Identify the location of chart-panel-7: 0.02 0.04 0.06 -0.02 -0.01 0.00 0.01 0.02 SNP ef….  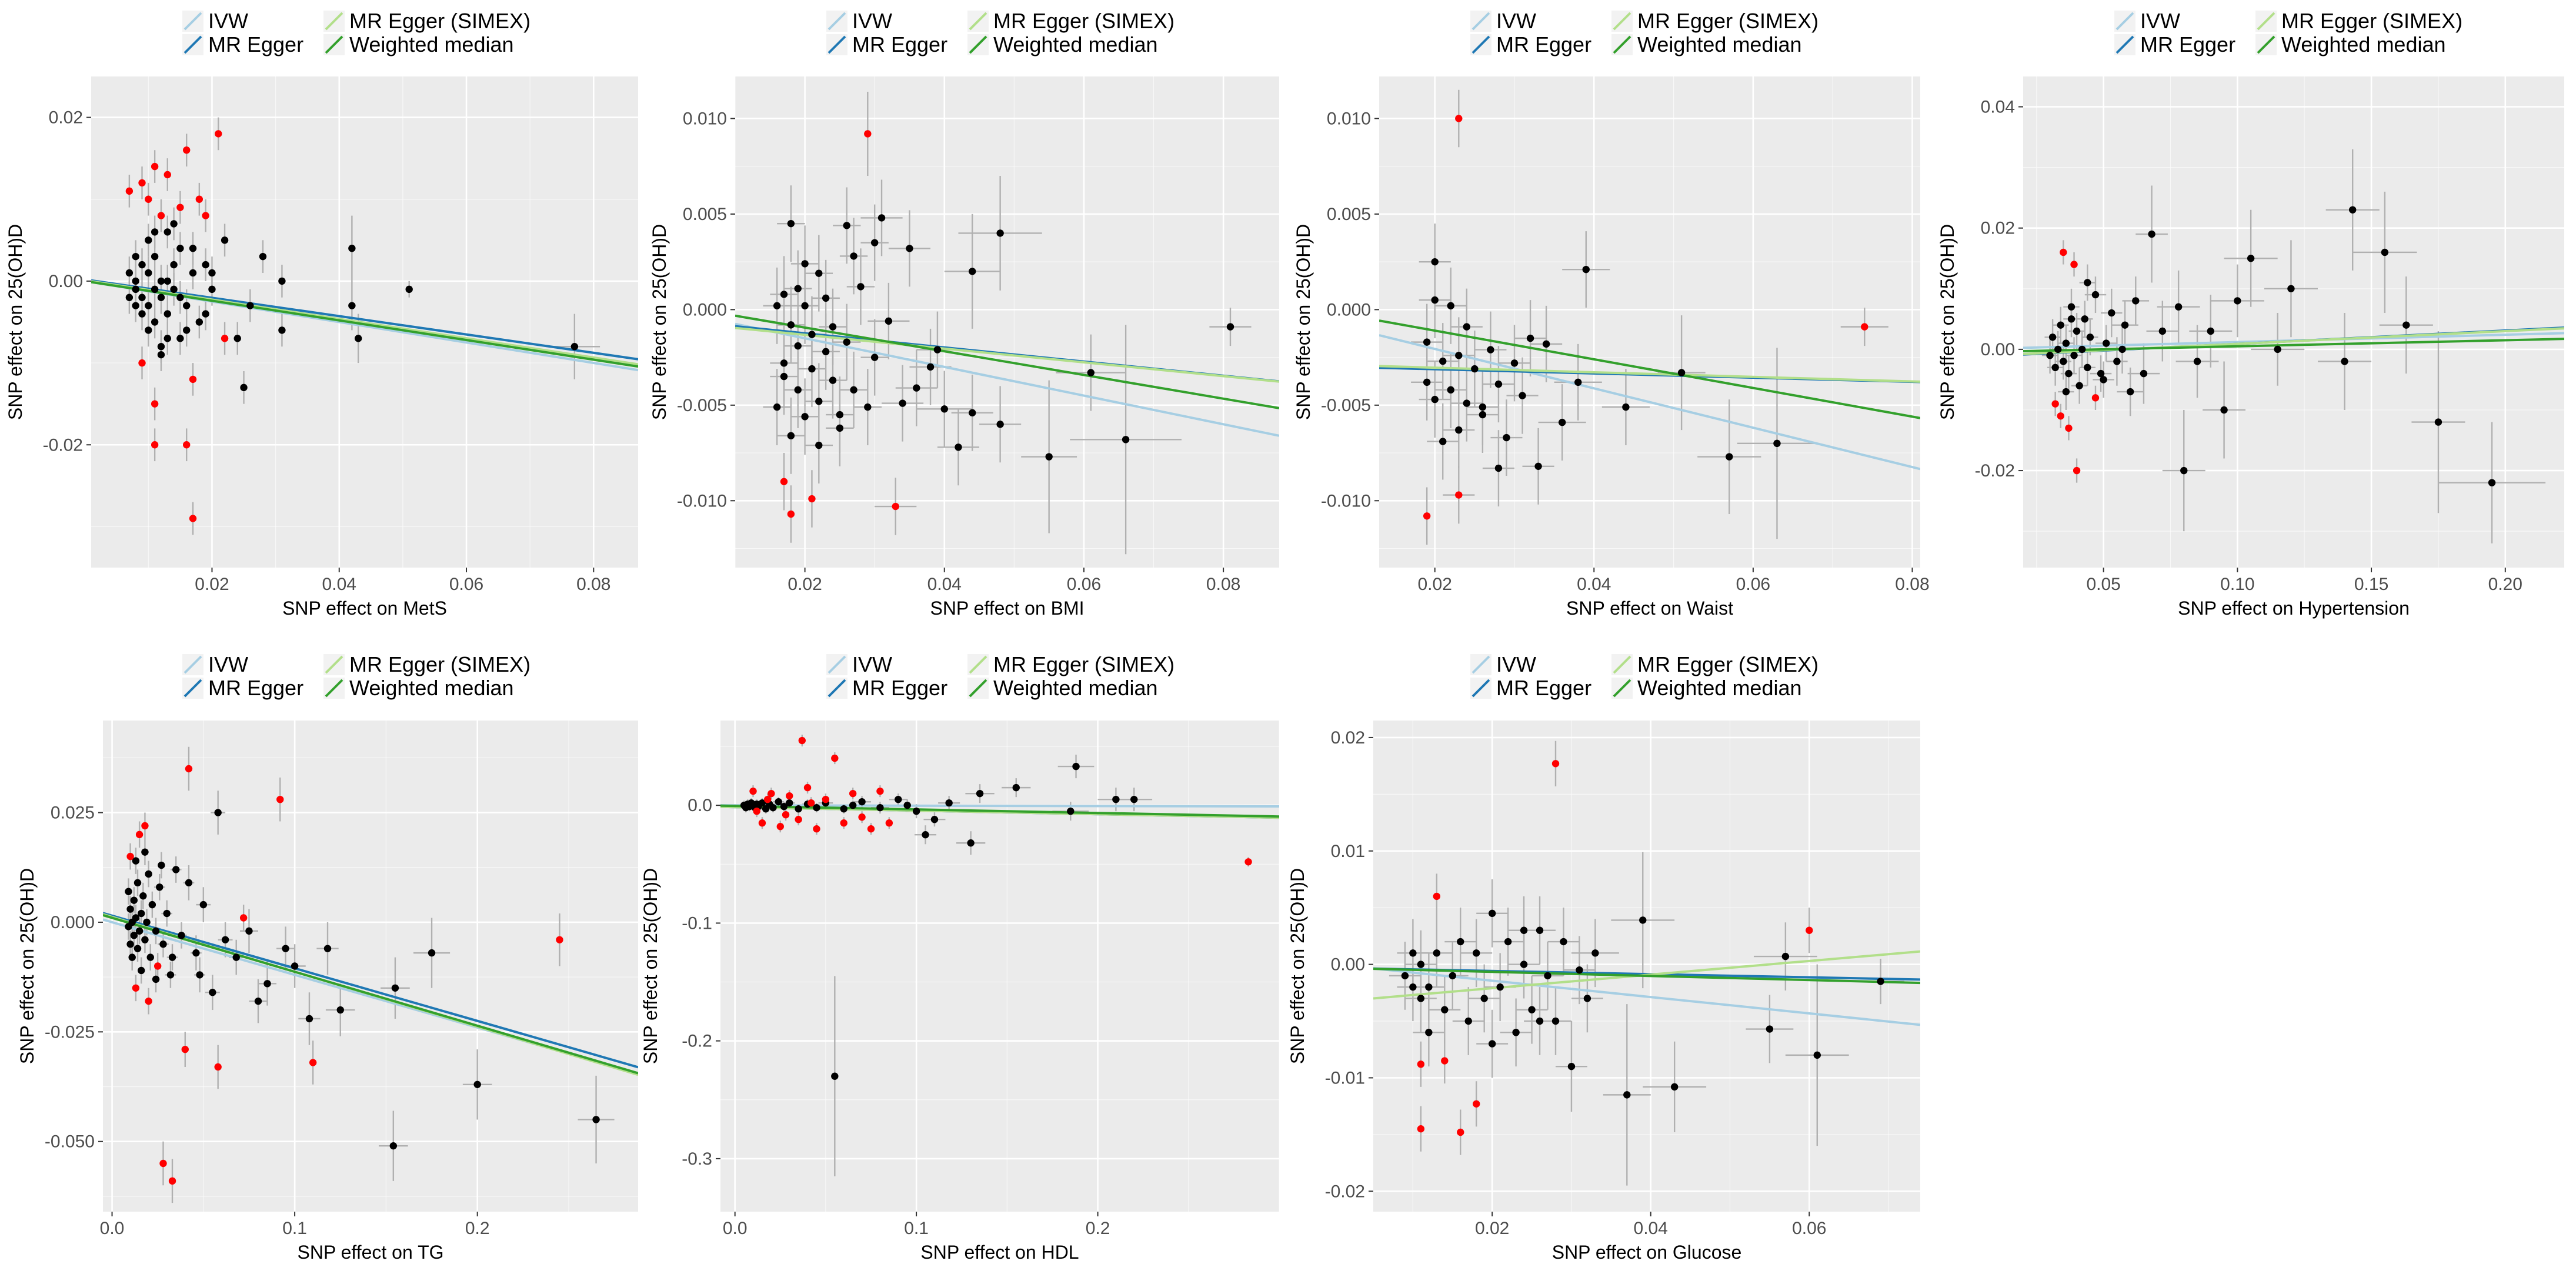
(1603, 957).